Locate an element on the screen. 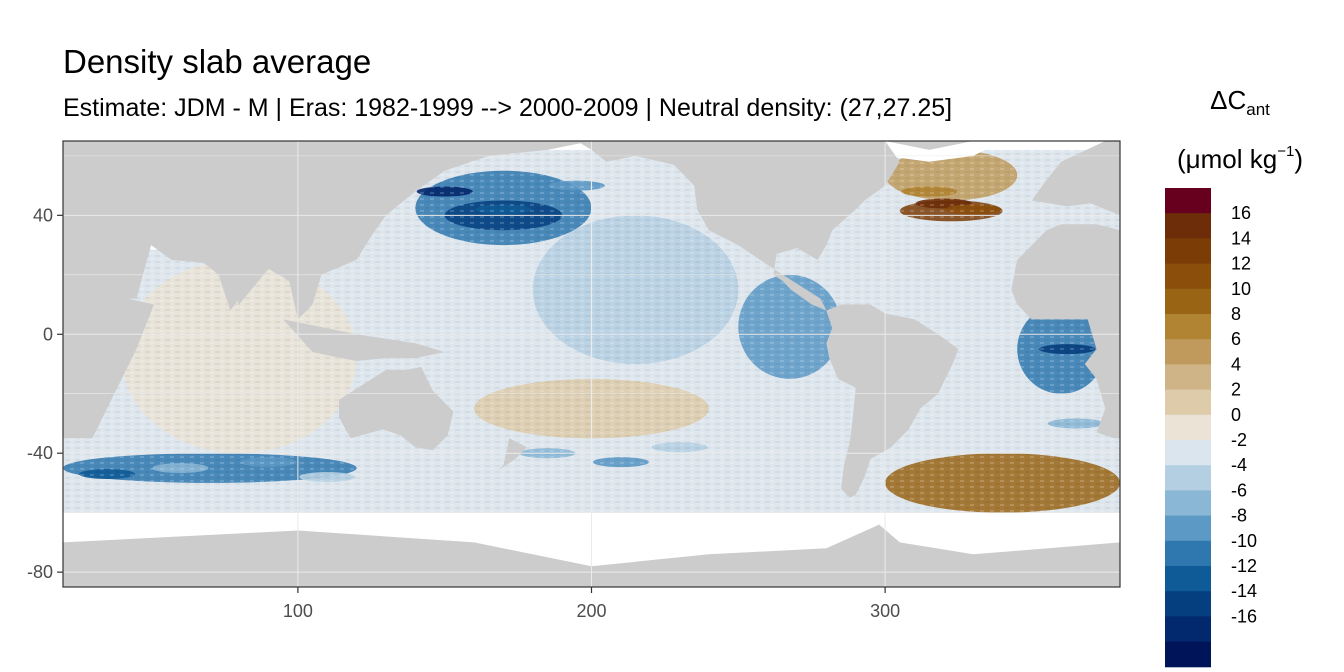 The height and width of the screenshot is (672, 1344). legend-unit-superscript: −1 is located at coordinates (1286, 151).